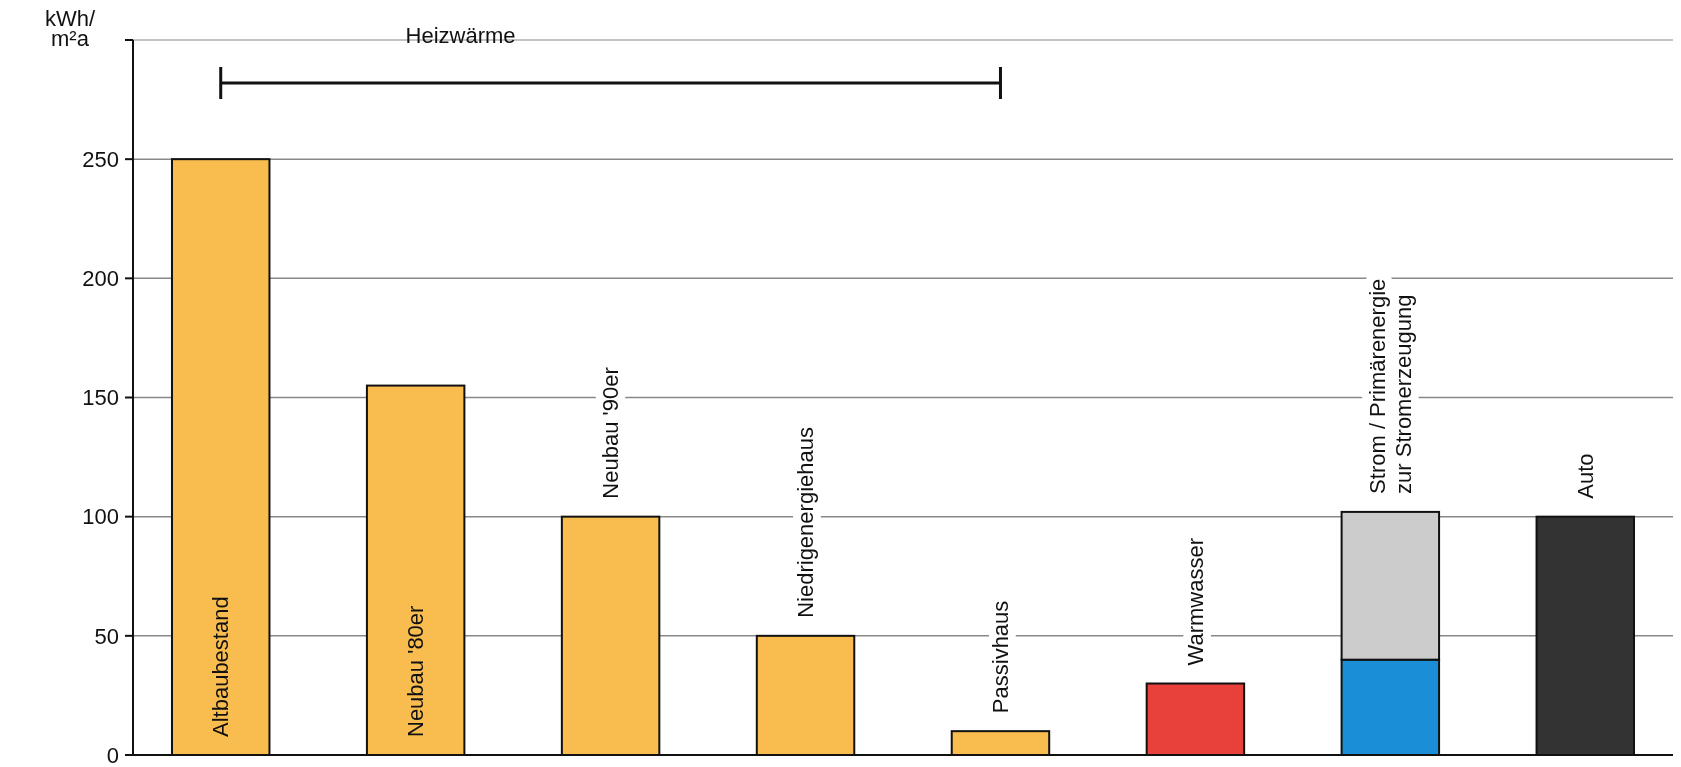 Image resolution: width=1681 pixels, height=767 pixels. I want to click on y-axis-title: kWh/m²a, so click(70, 28).